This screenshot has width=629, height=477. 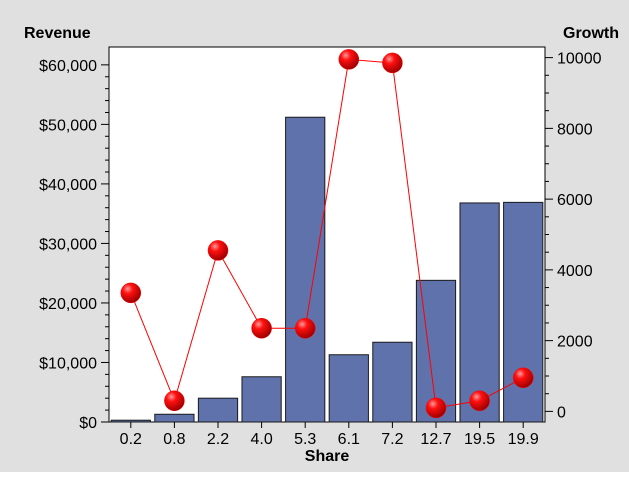 I want to click on left-tick-label: $50,000, so click(x=68, y=125).